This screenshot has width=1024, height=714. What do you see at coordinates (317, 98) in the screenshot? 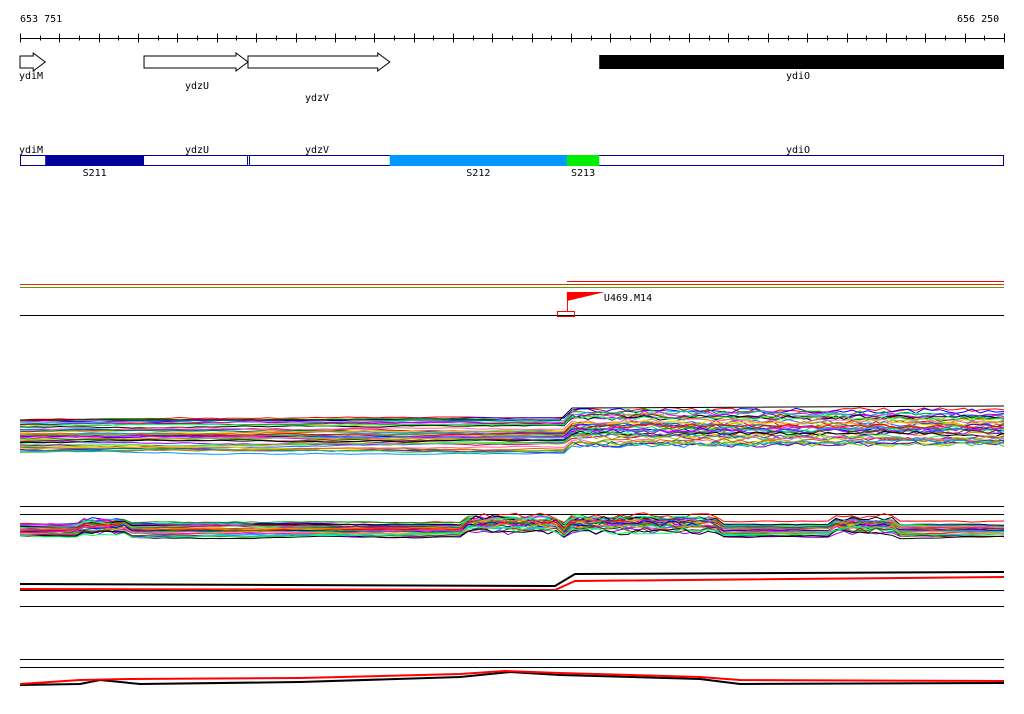
I see `gene-ydzv-label: ydzV` at bounding box center [317, 98].